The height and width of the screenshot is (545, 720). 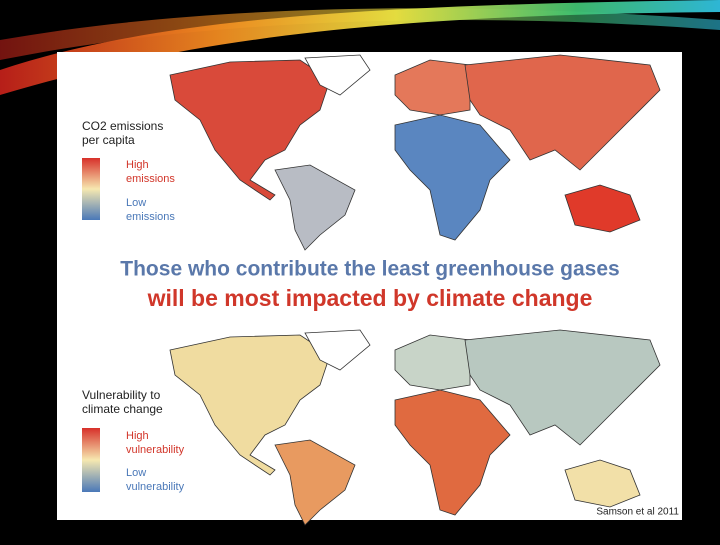 I want to click on legend-title: Vulnerability to, so click(x=121, y=395).